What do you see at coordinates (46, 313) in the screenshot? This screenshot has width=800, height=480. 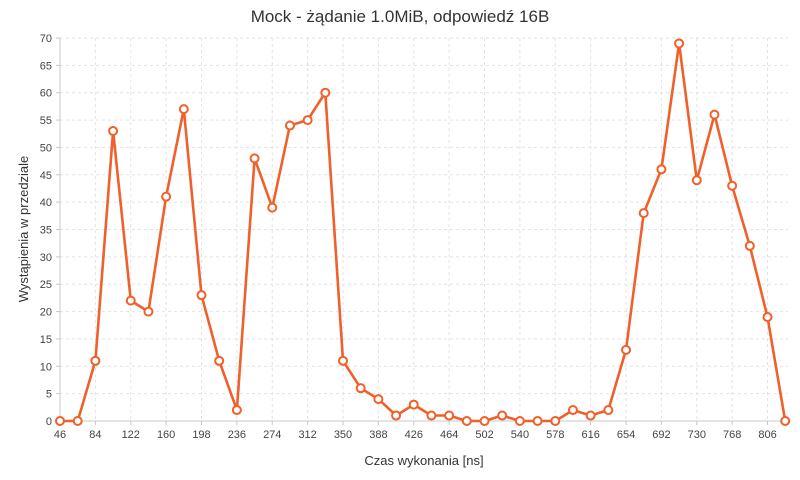 I see `y-tick-label: 20` at bounding box center [46, 313].